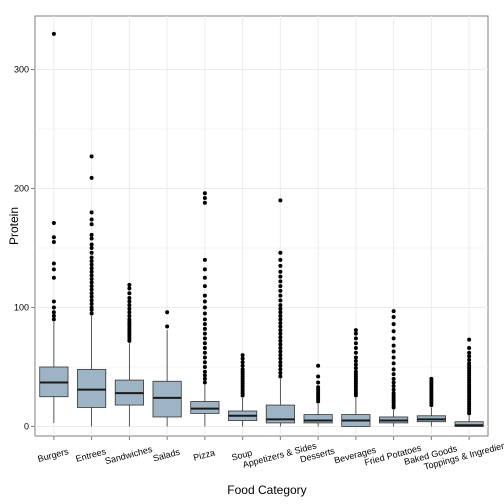  Describe the element at coordinates (204, 454) in the screenshot. I see `x-tick-label: Pizza` at that location.